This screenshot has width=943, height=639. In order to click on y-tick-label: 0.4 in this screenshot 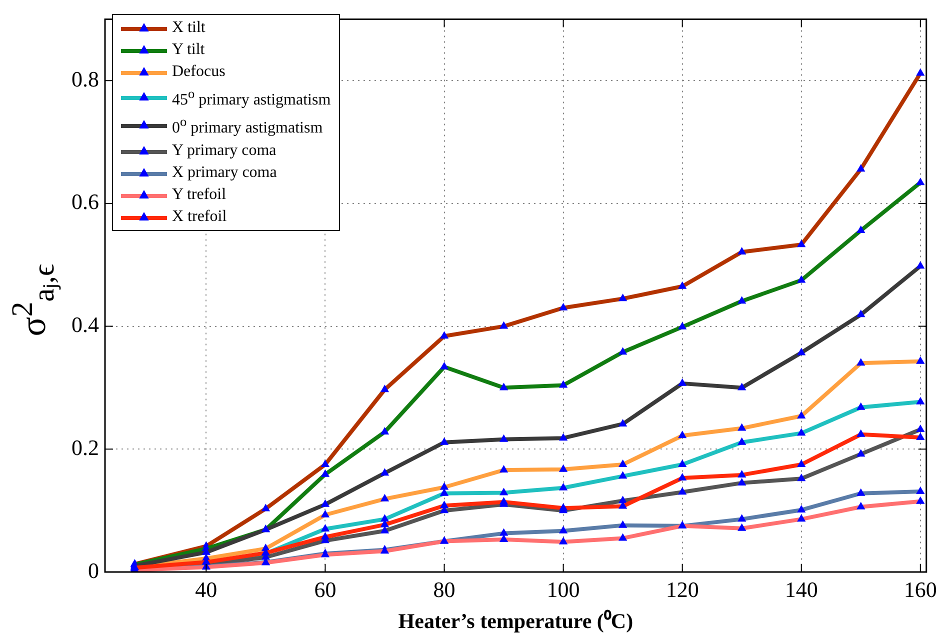, I will do `click(85, 325)`.